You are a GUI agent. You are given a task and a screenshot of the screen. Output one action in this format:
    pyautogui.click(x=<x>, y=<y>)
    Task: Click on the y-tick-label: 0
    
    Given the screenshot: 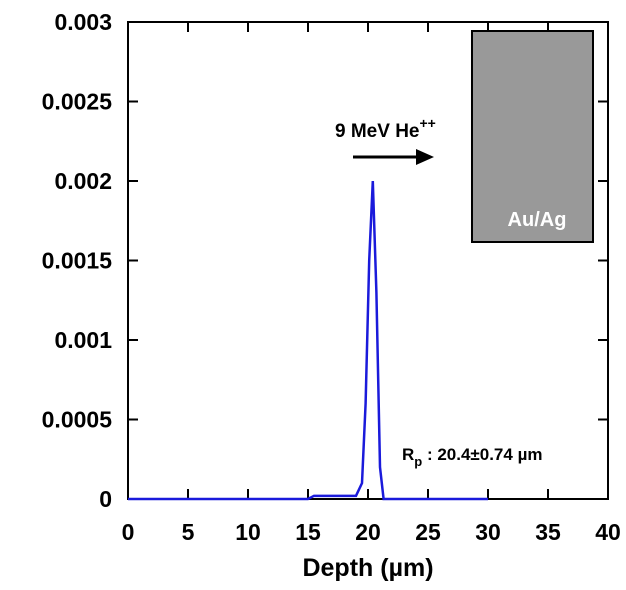 What is the action you would take?
    pyautogui.click(x=105, y=499)
    